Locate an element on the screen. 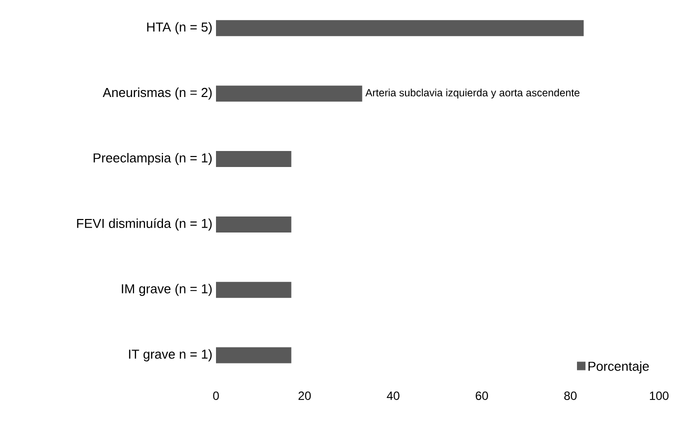 This screenshot has height=433, width=688. x-tick-label: 40 is located at coordinates (393, 396).